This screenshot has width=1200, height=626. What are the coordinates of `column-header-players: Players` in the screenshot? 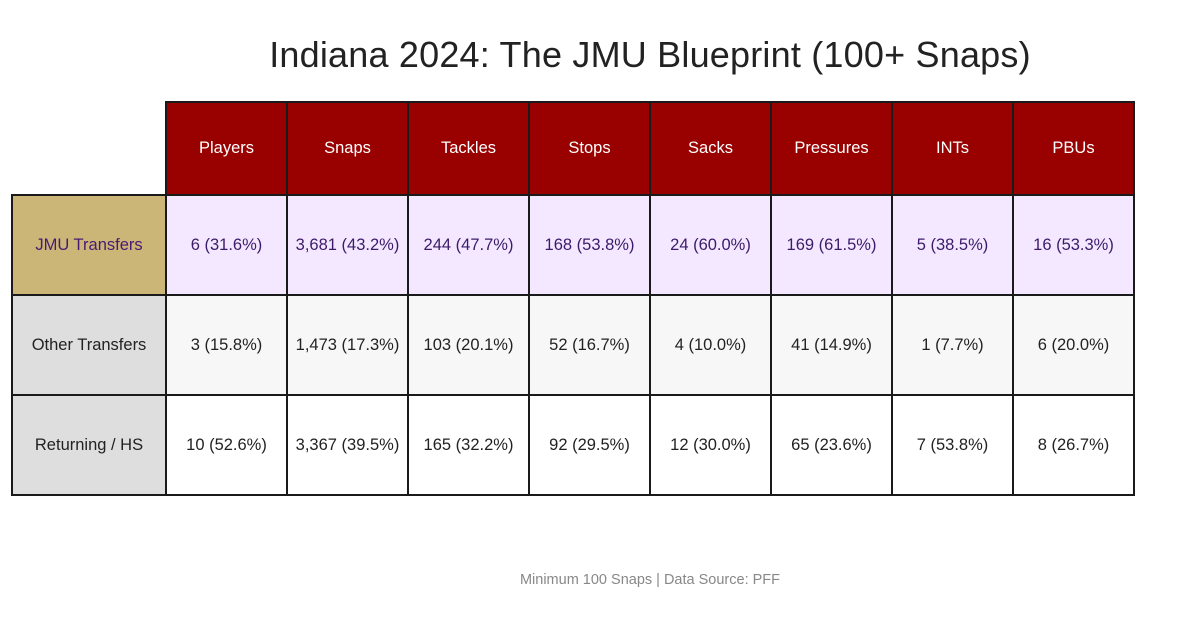 It's located at (226, 148).